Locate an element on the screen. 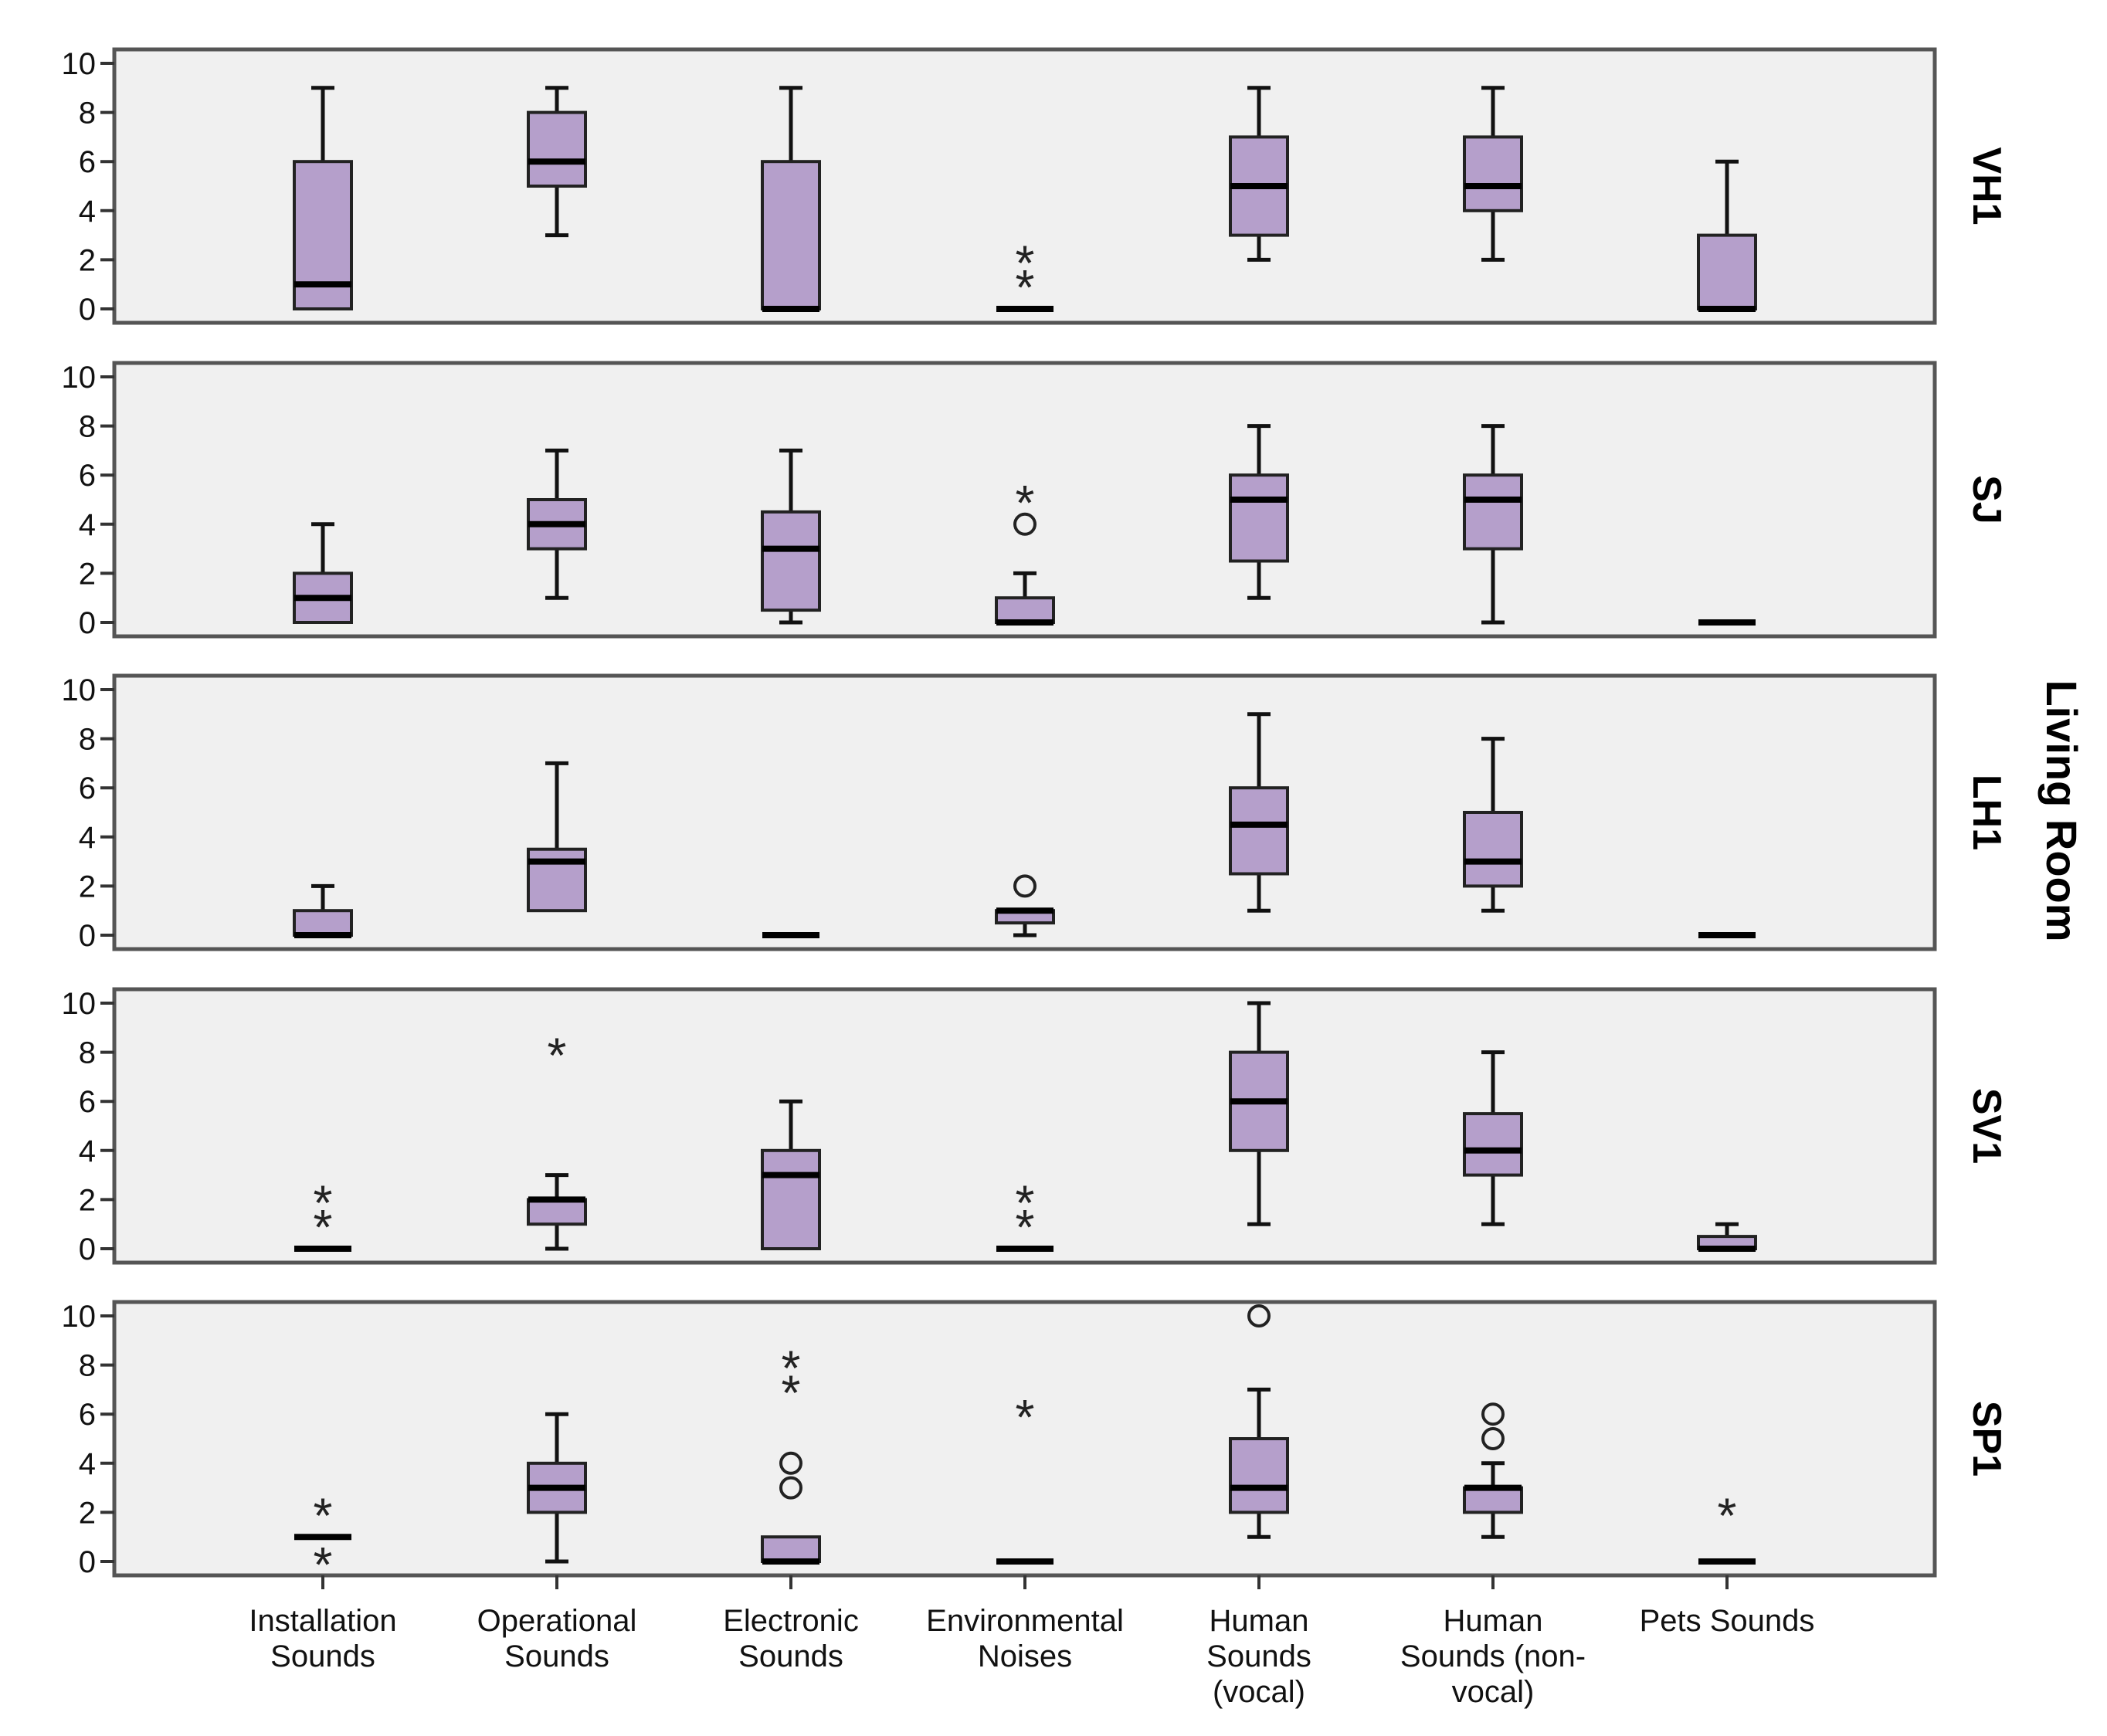  box-sp1-2: ** is located at coordinates (791, 1453).